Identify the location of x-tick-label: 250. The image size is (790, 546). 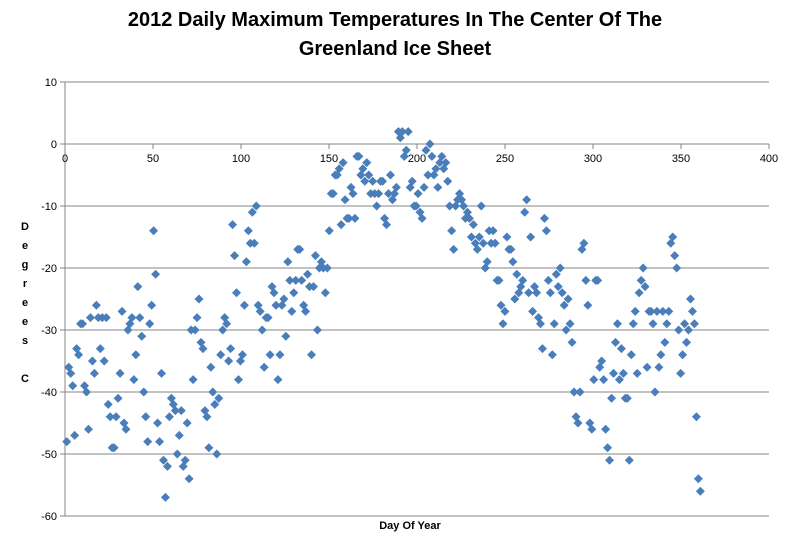
(505, 159).